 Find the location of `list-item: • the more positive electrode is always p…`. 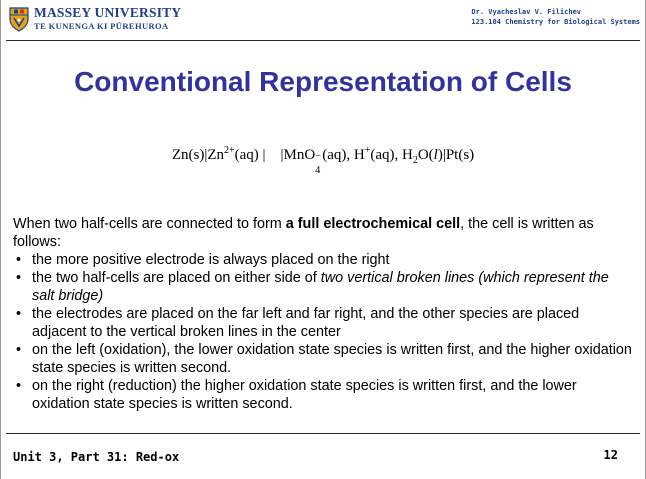

list-item: • the more positive electrode is always p… is located at coordinates (323, 260).